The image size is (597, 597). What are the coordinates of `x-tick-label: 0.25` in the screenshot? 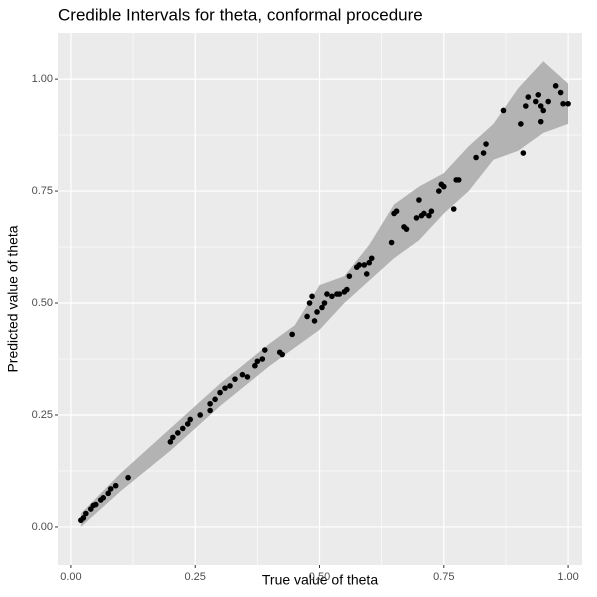 It's located at (195, 577).